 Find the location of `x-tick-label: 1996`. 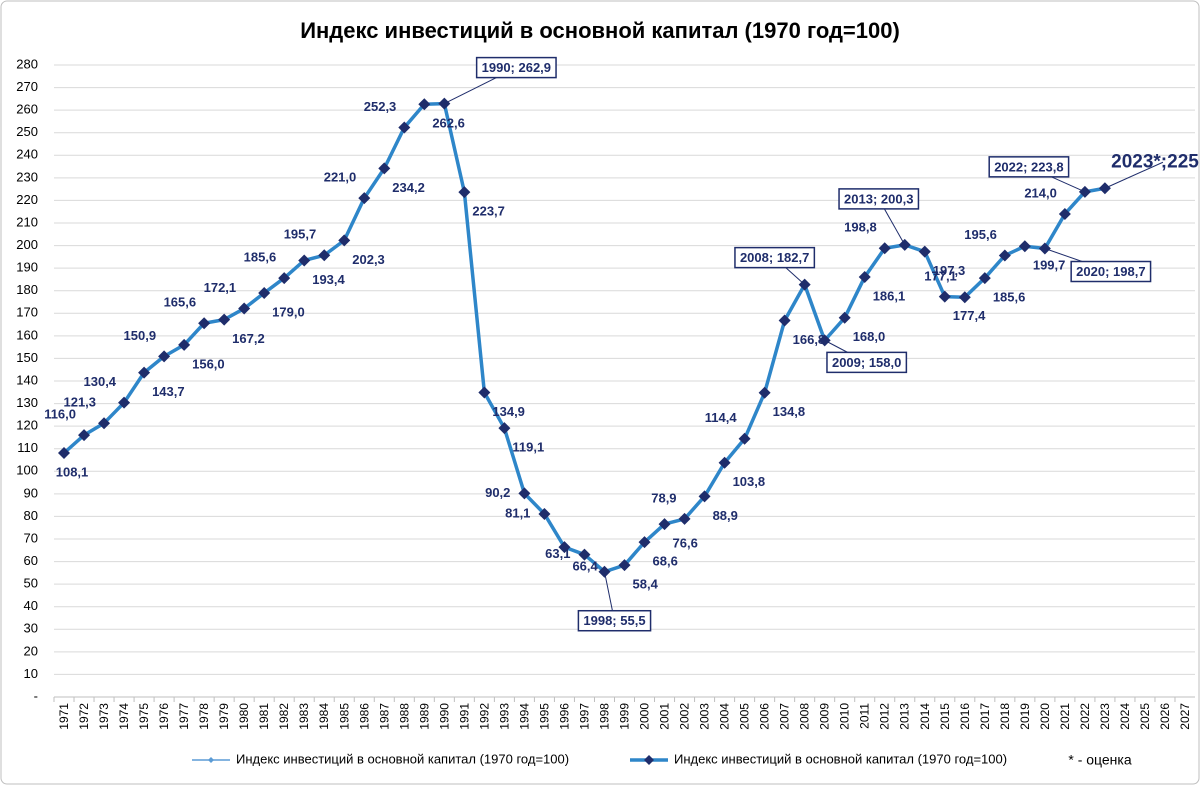

x-tick-label: 1996 is located at coordinates (564, 716).